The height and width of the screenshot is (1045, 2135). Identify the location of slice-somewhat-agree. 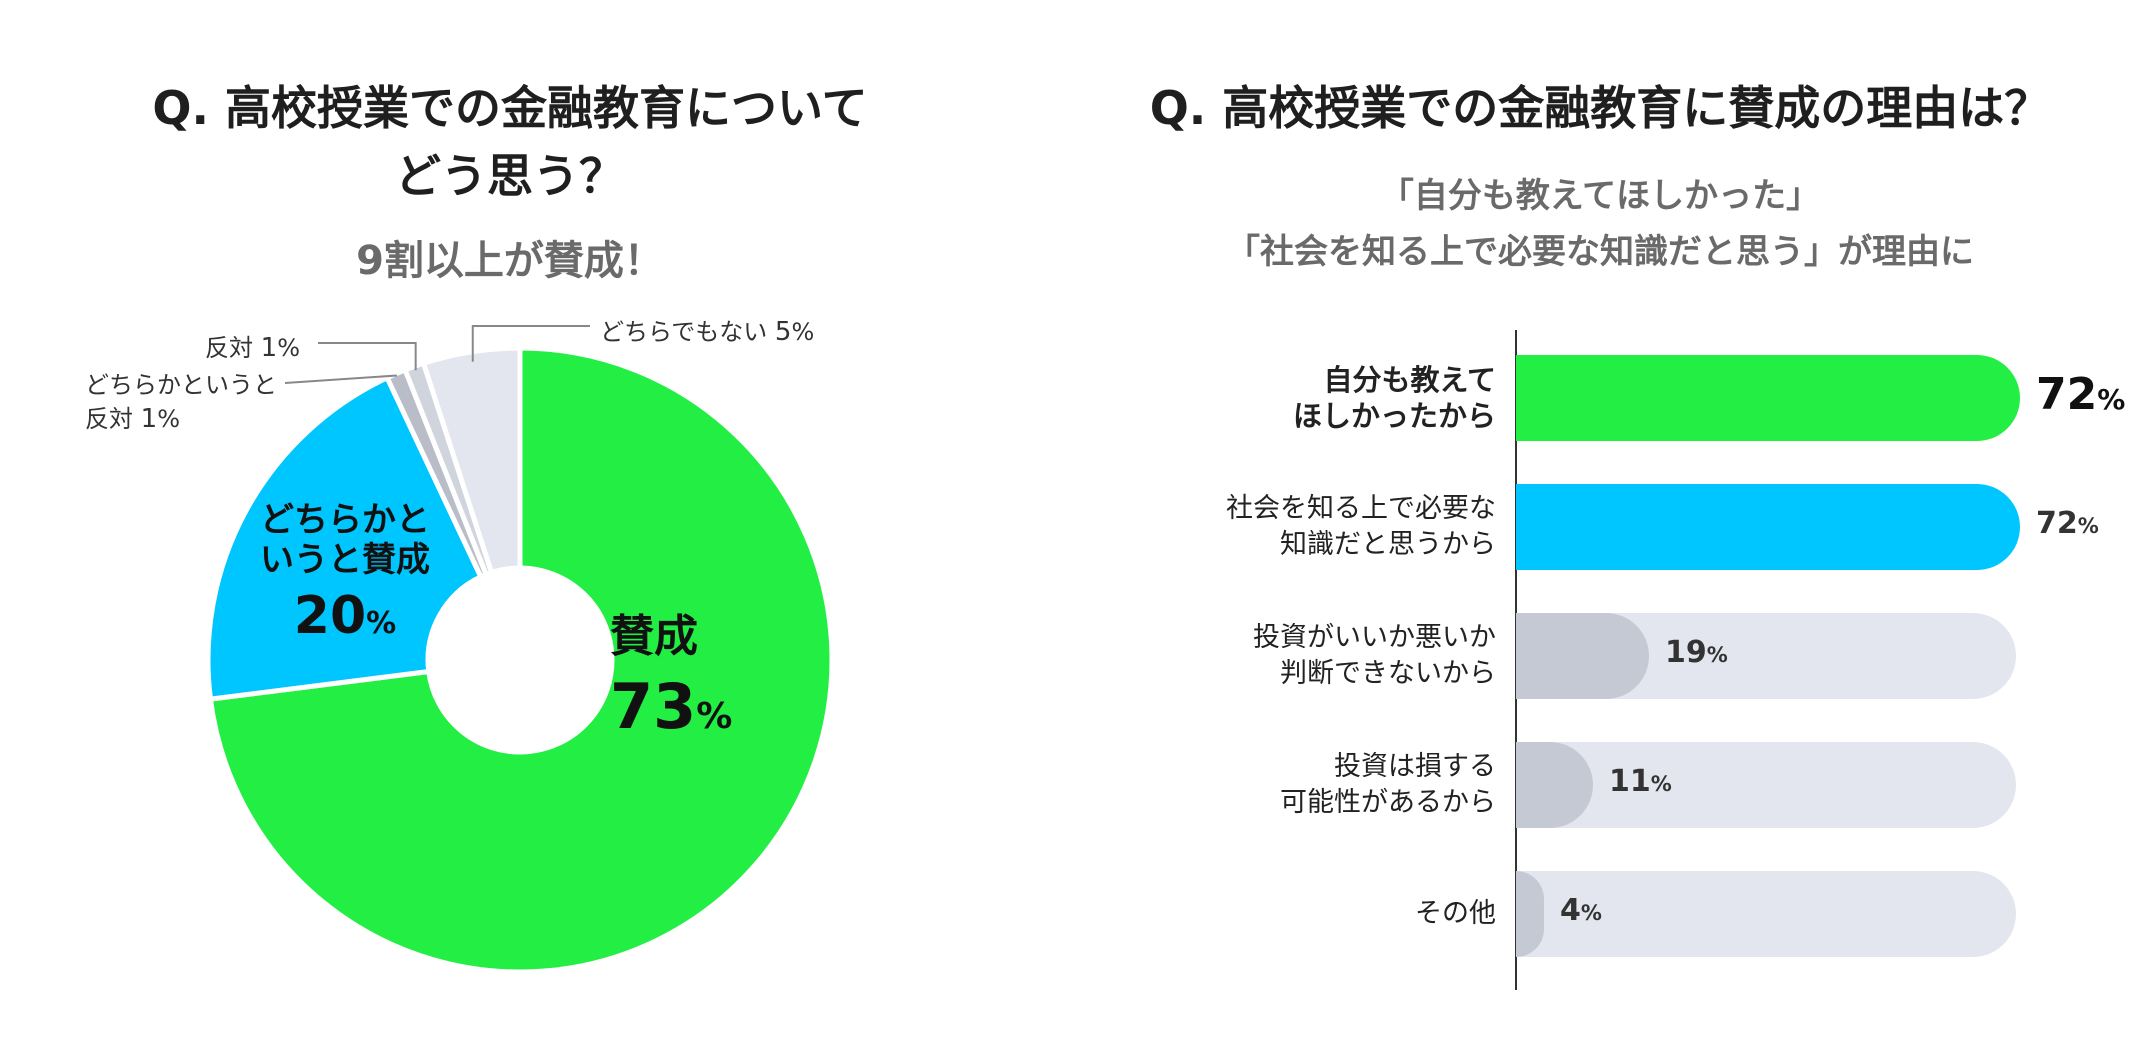
(345, 538).